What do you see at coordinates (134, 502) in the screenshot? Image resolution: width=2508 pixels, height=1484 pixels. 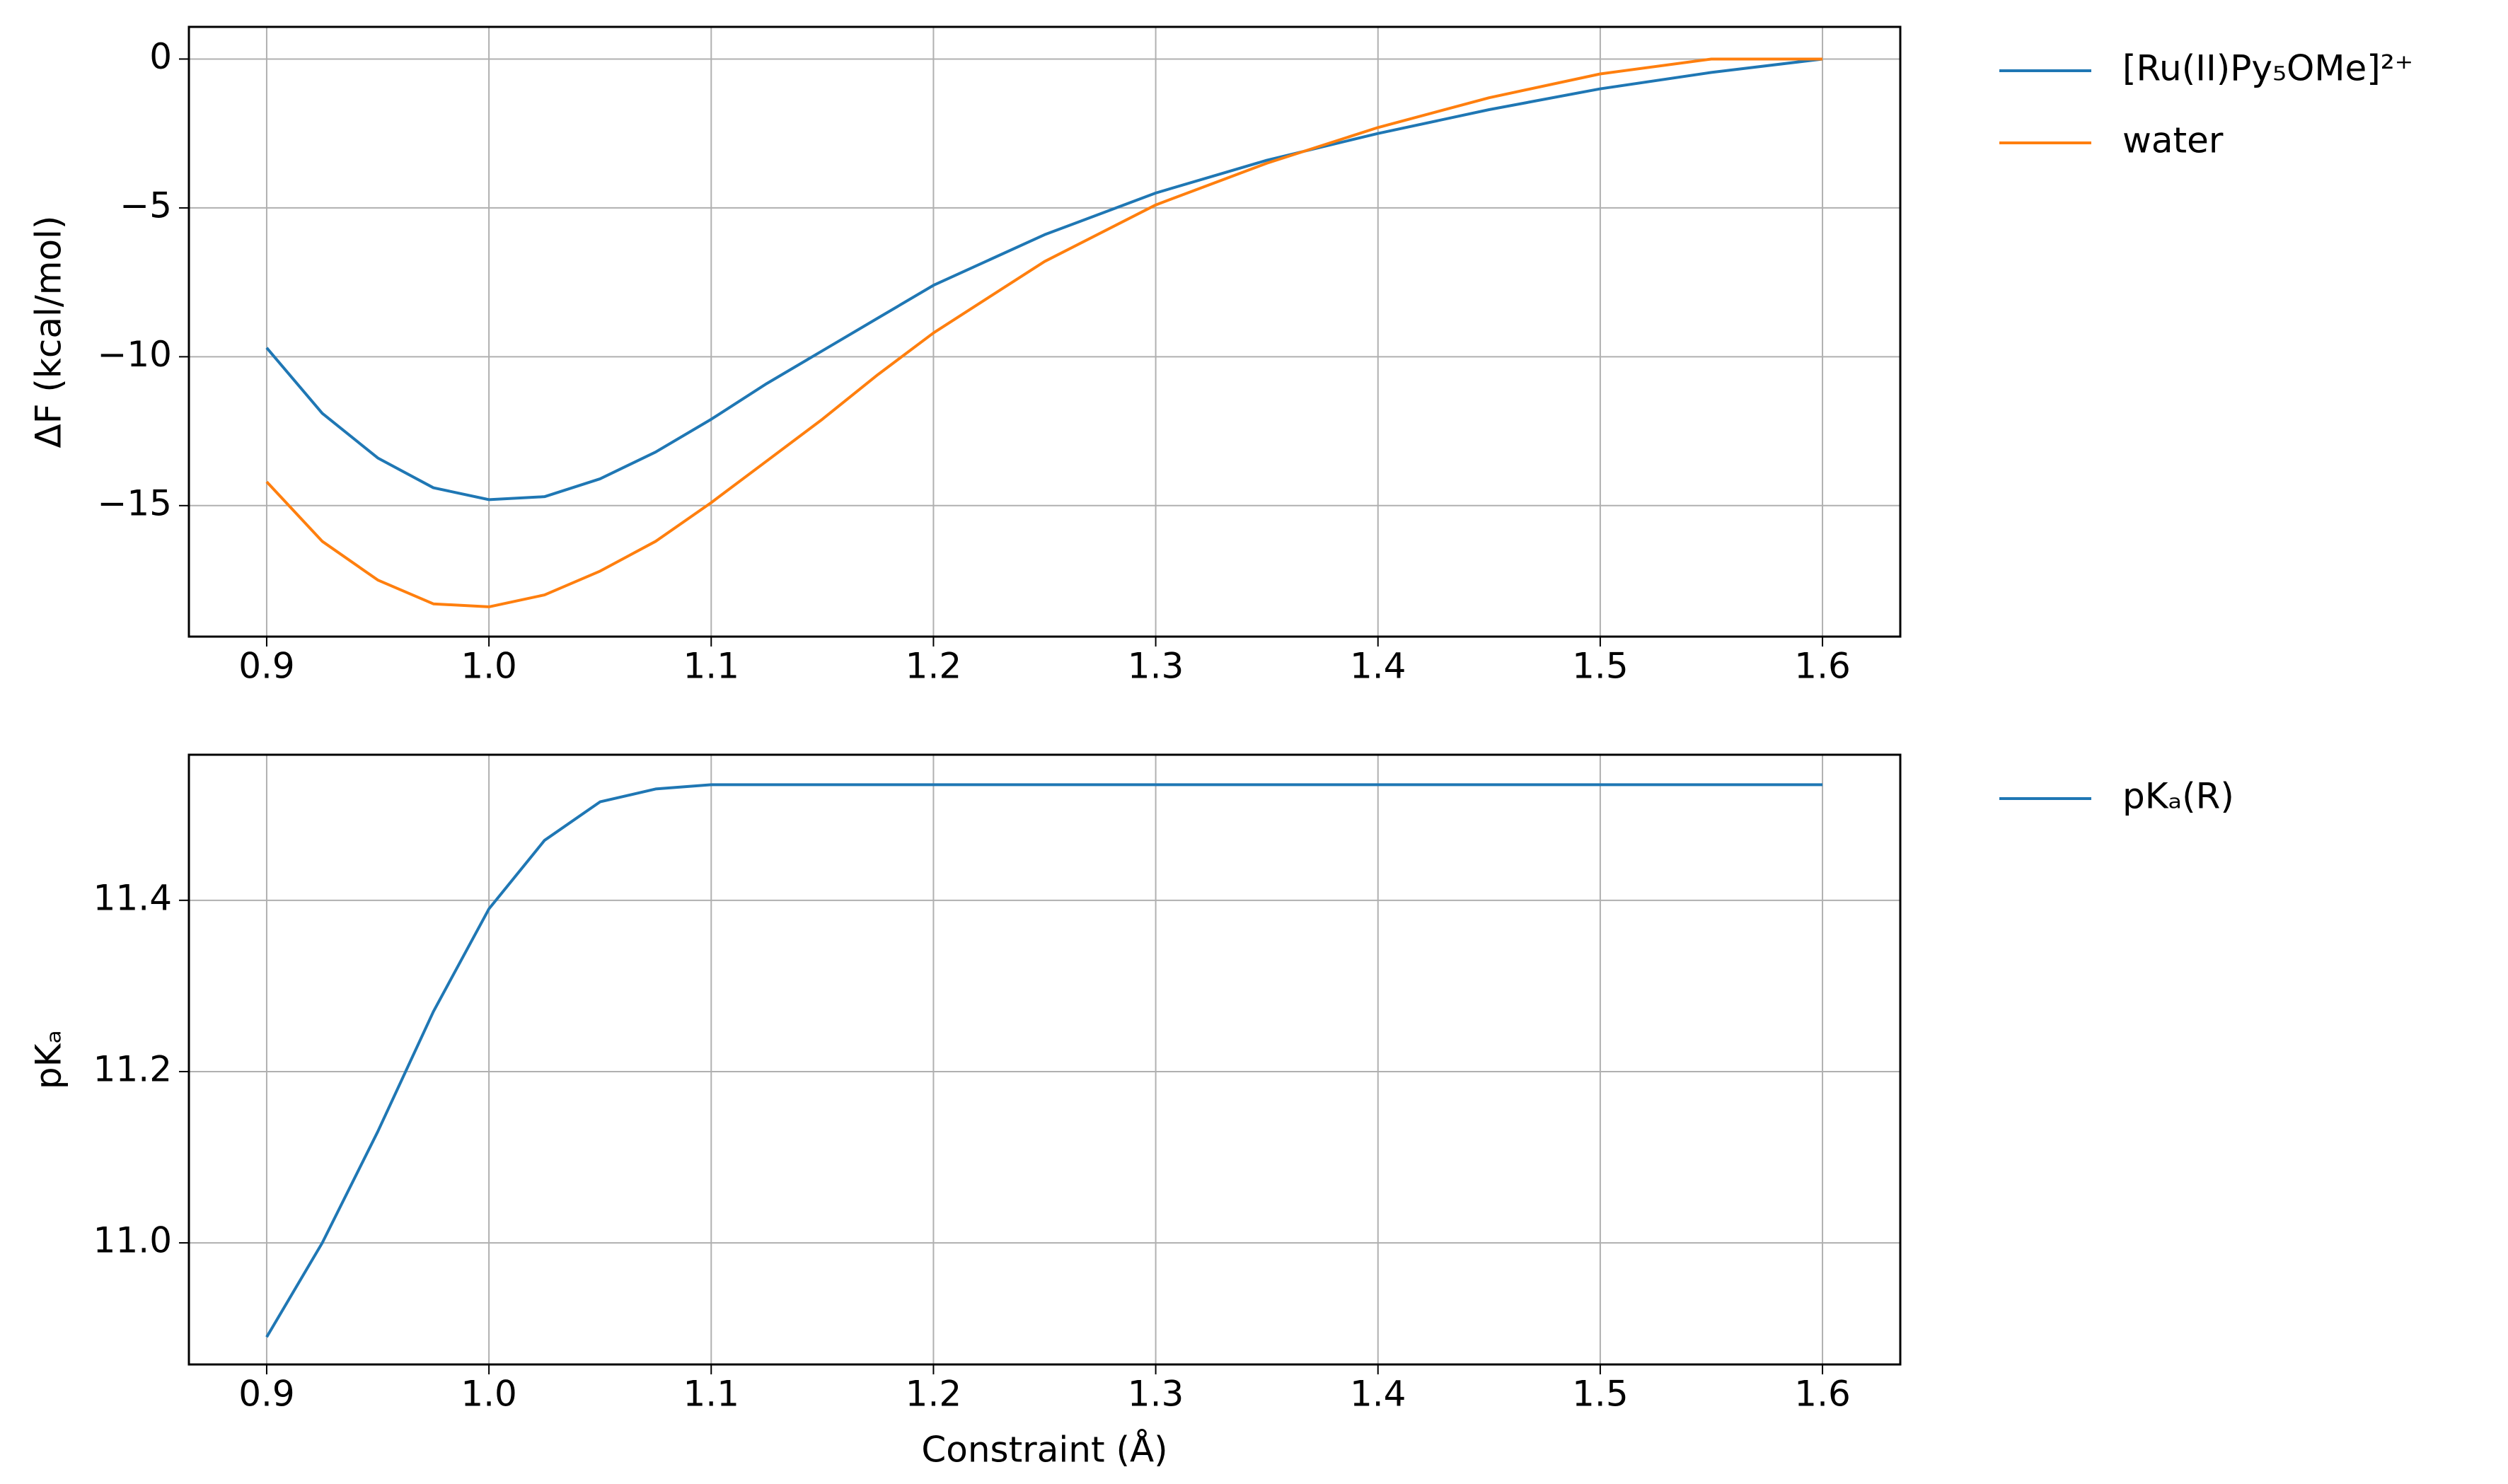 I see `y-tick-label: −15` at bounding box center [134, 502].